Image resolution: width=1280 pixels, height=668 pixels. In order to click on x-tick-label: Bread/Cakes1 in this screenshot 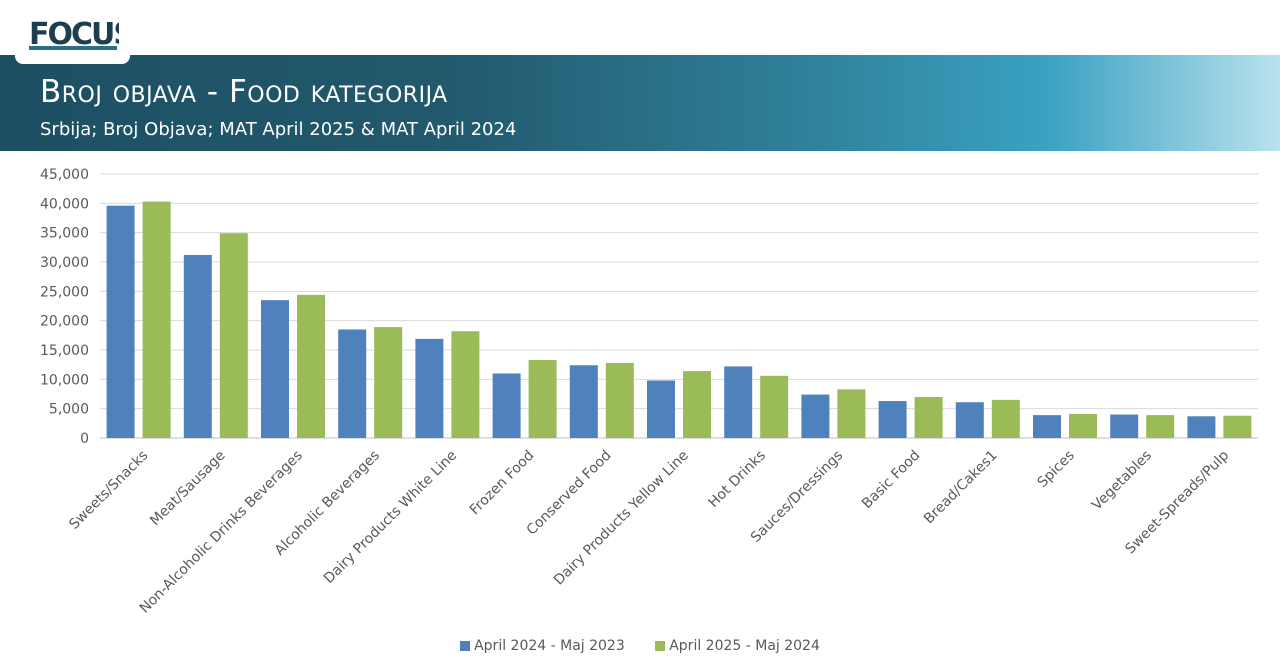, I will do `click(961, 488)`.